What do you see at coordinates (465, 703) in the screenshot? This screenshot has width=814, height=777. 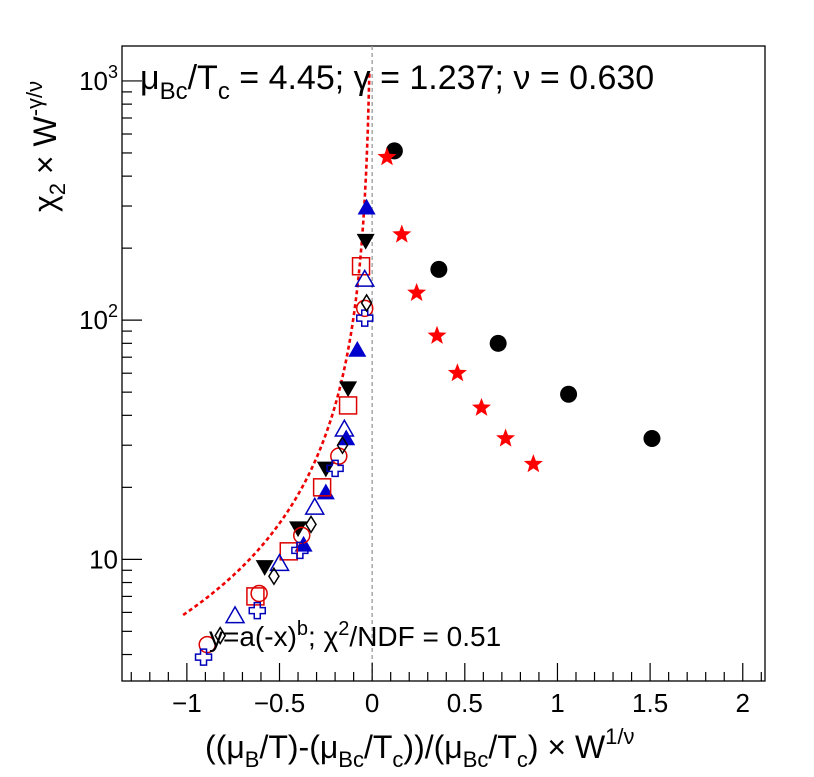 I see `x-tick-label: 0.5` at bounding box center [465, 703].